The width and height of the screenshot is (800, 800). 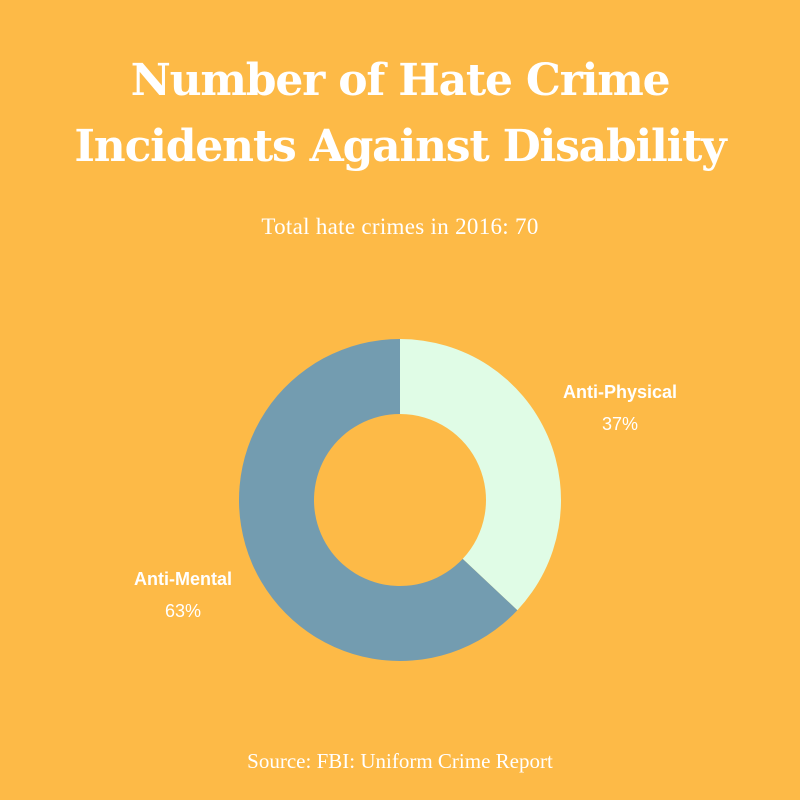 What do you see at coordinates (620, 392) in the screenshot?
I see `slice-label-anti-physical: Anti-Physical` at bounding box center [620, 392].